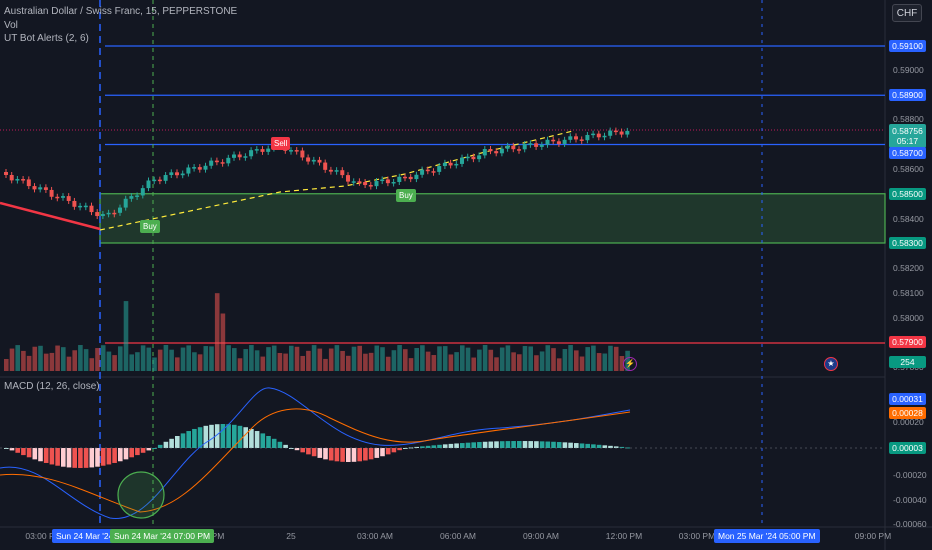 The width and height of the screenshot is (932, 550). I want to click on ut-trailing-stop-line, so click(50, 216).